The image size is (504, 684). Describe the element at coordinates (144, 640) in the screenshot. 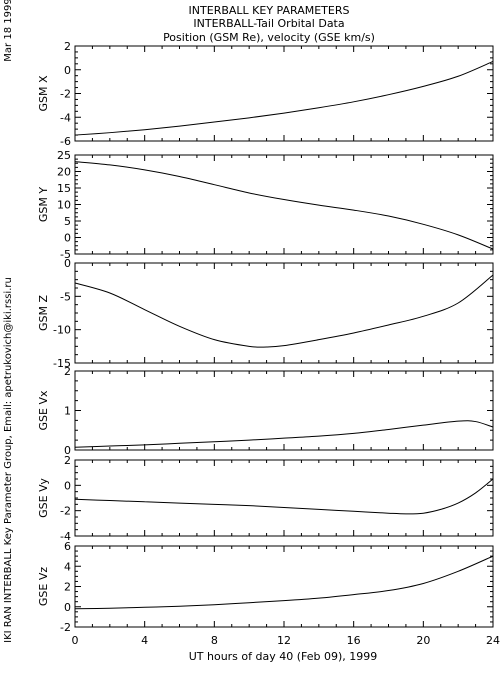

I see `x-tick-label: 4` at that location.